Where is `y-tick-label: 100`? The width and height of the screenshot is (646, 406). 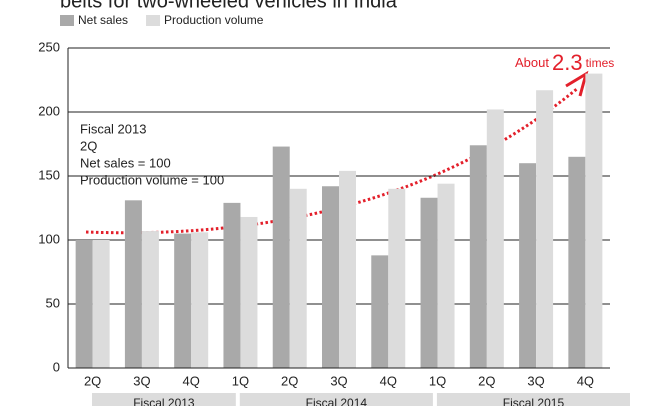
y-tick-label: 100 is located at coordinates (49, 238).